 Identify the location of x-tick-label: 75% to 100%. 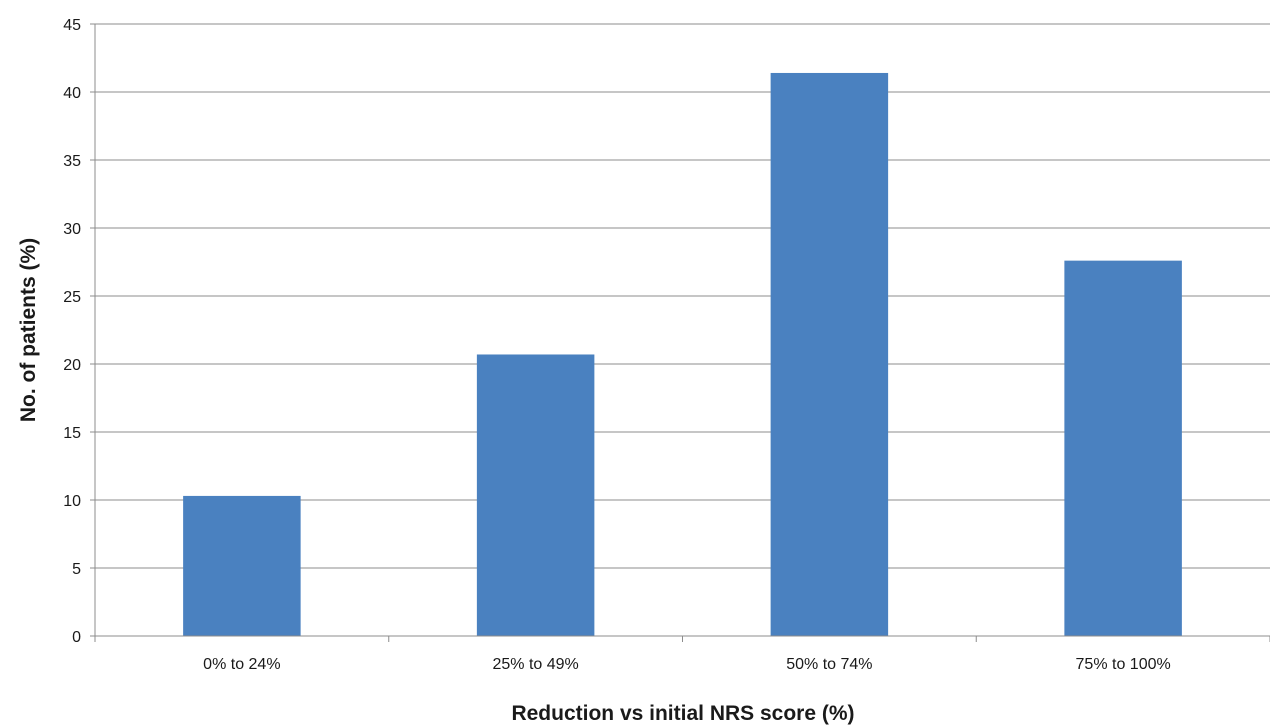
(1123, 664).